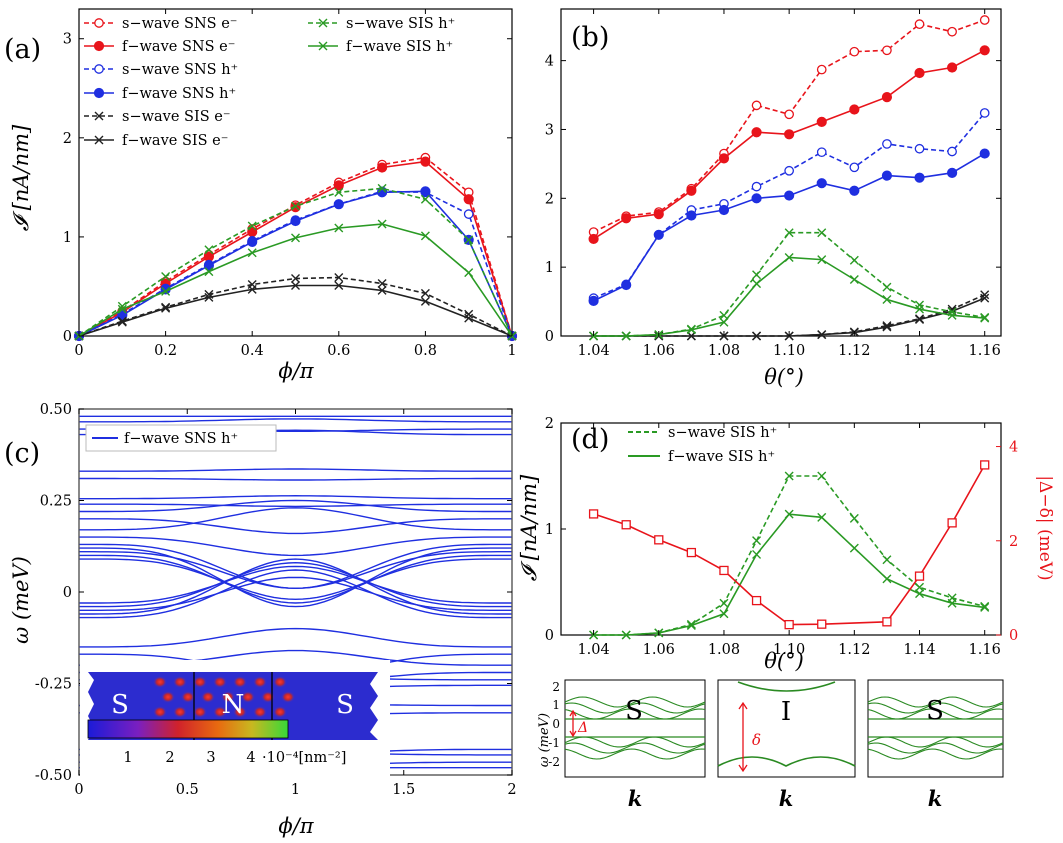 The image size is (1063, 843). What do you see at coordinates (56, 502) in the screenshot?
I see `c-ytick-label: 0.25` at bounding box center [56, 502].